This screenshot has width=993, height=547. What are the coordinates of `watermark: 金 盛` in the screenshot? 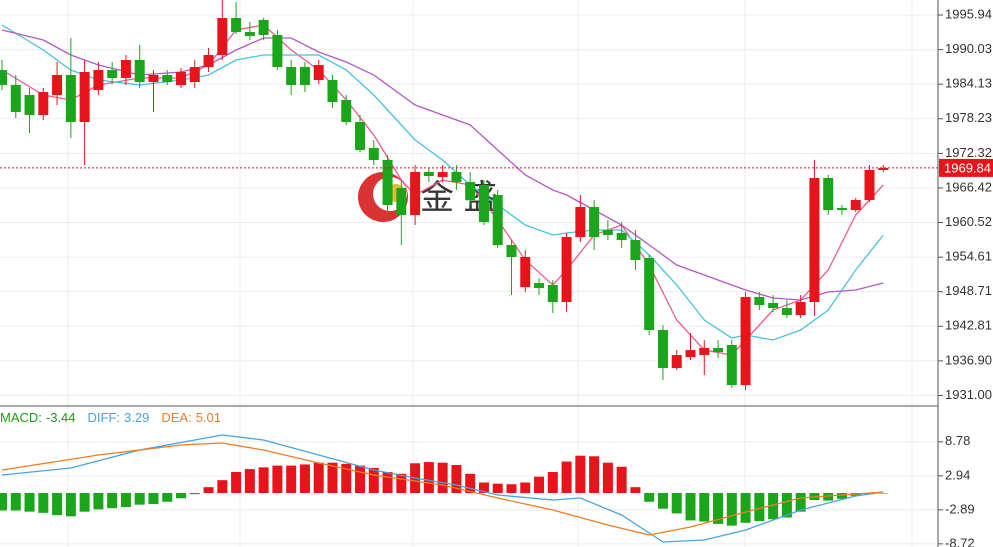 It's located at (427, 197).